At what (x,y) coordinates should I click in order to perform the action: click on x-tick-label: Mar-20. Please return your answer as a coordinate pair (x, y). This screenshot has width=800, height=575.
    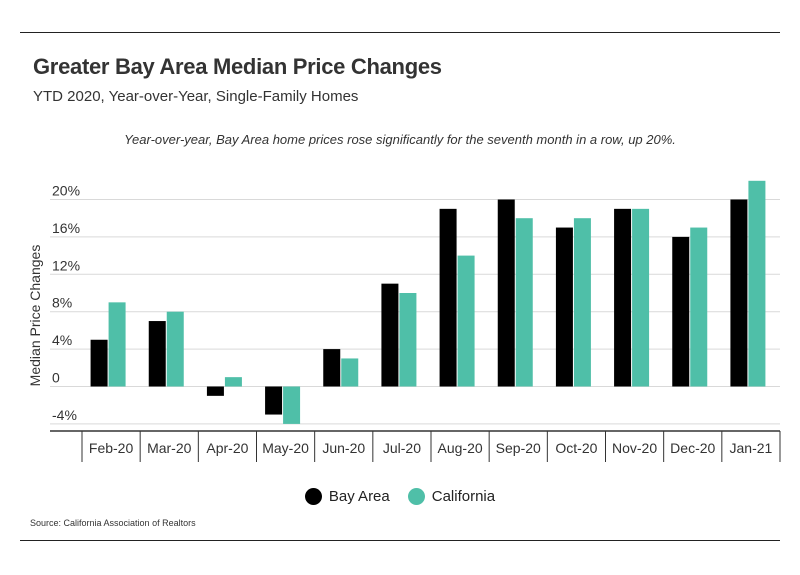
    Looking at the image, I should click on (169, 448).